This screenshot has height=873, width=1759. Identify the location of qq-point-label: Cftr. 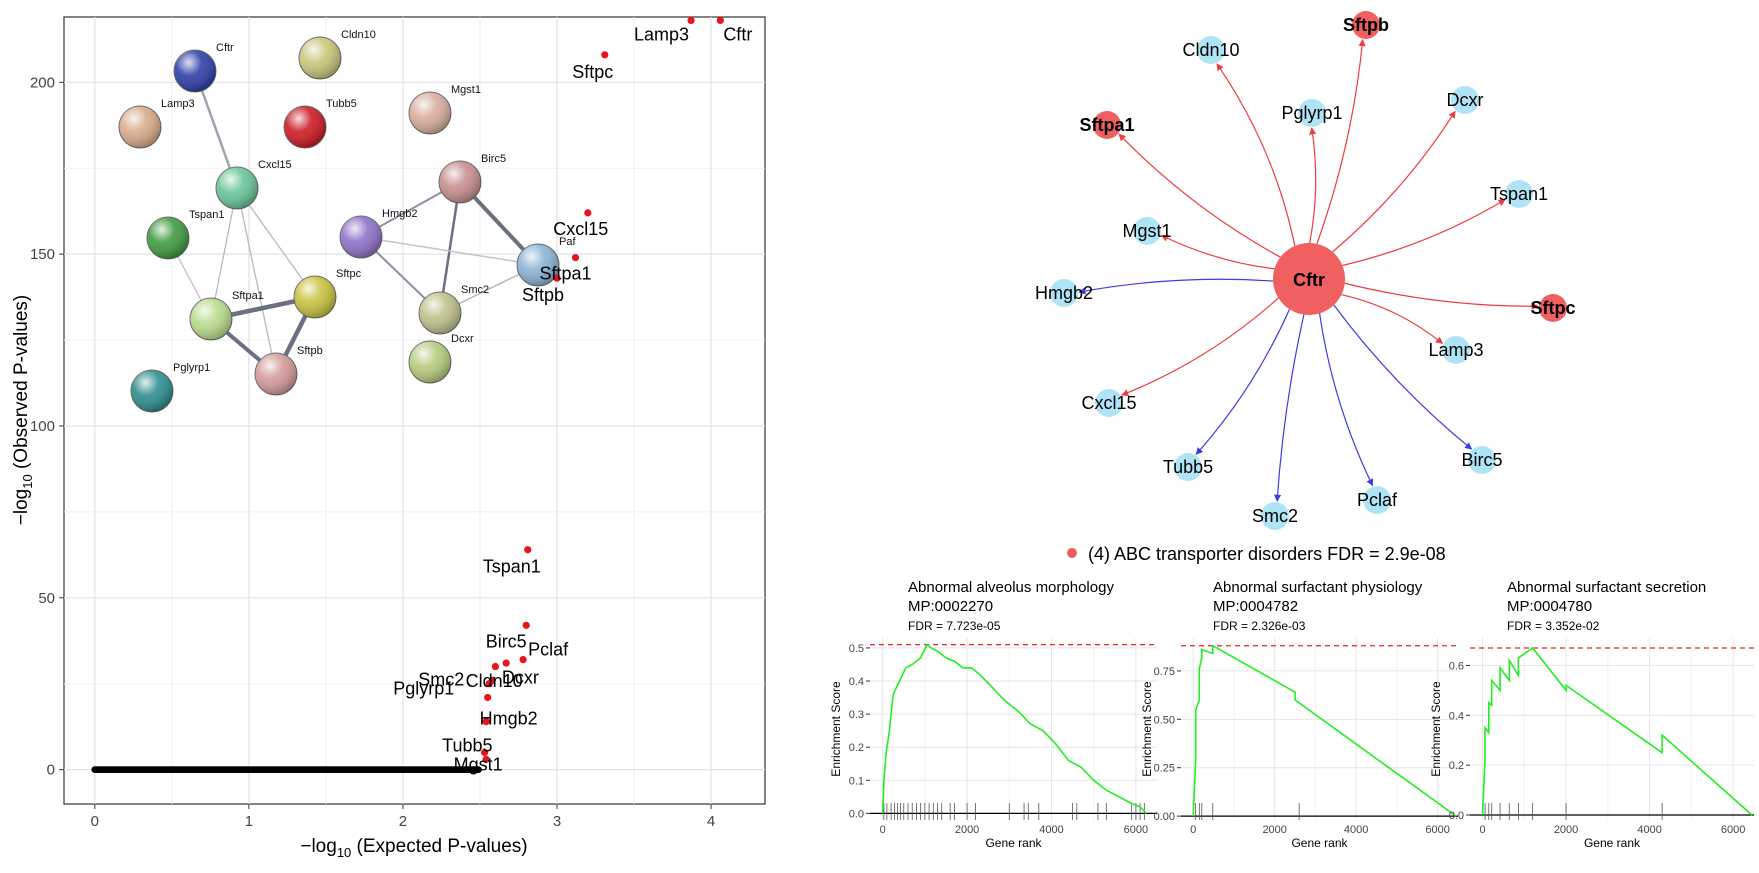
(737, 34).